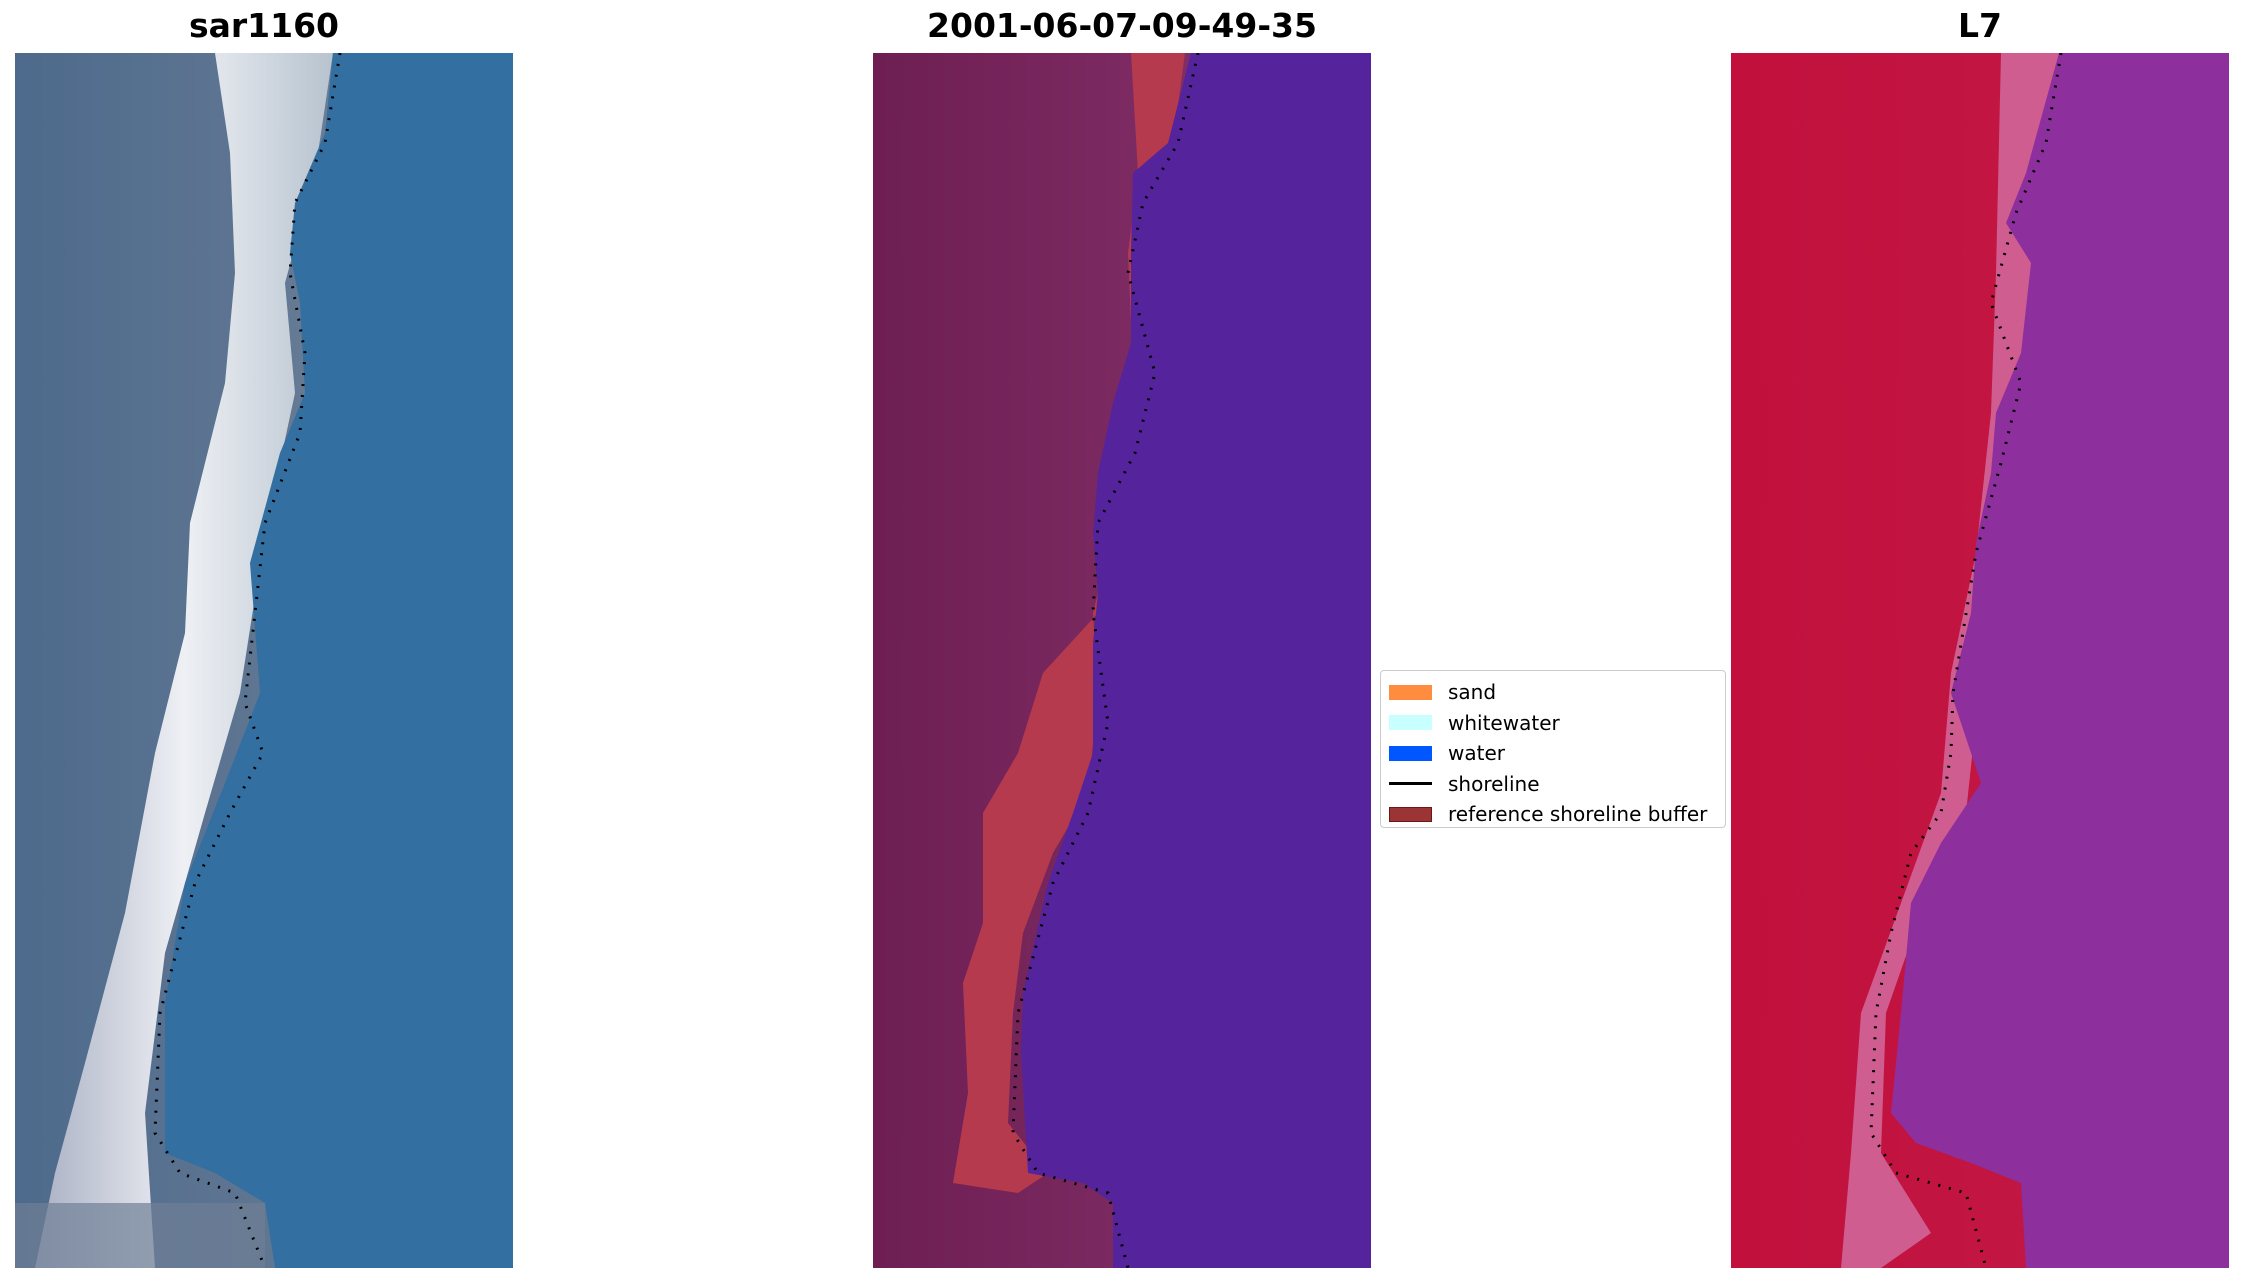  What do you see at coordinates (1557, 753) in the screenshot?
I see `legend-item-water: water` at bounding box center [1557, 753].